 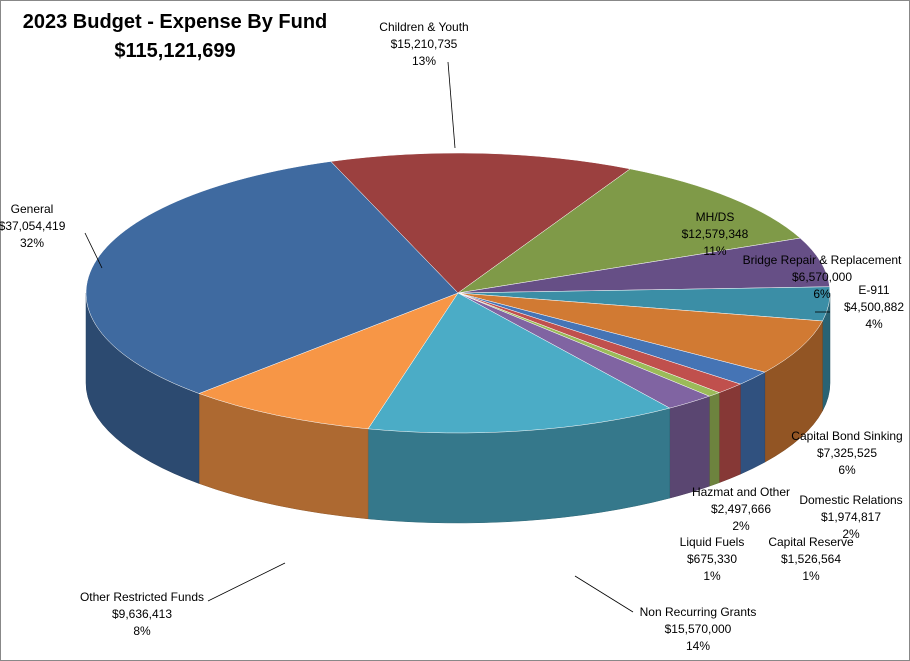 I want to click on data-label-value: $2,497,666, so click(x=741, y=509).